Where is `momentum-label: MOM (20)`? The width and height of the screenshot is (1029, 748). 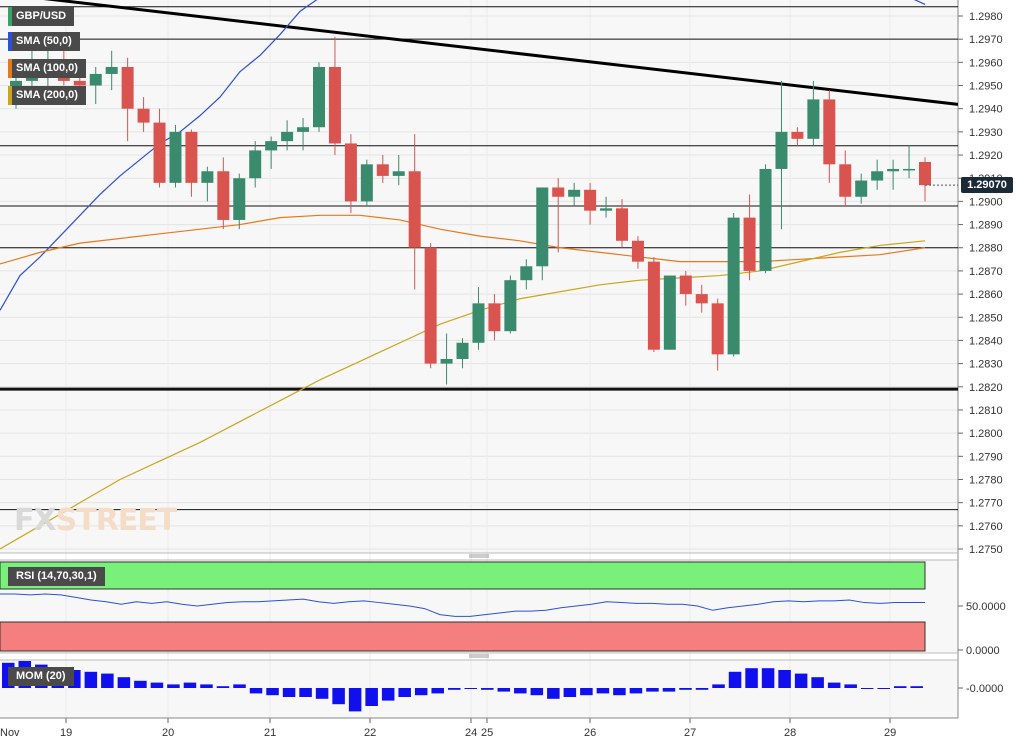
momentum-label: MOM (20) is located at coordinates (41, 676).